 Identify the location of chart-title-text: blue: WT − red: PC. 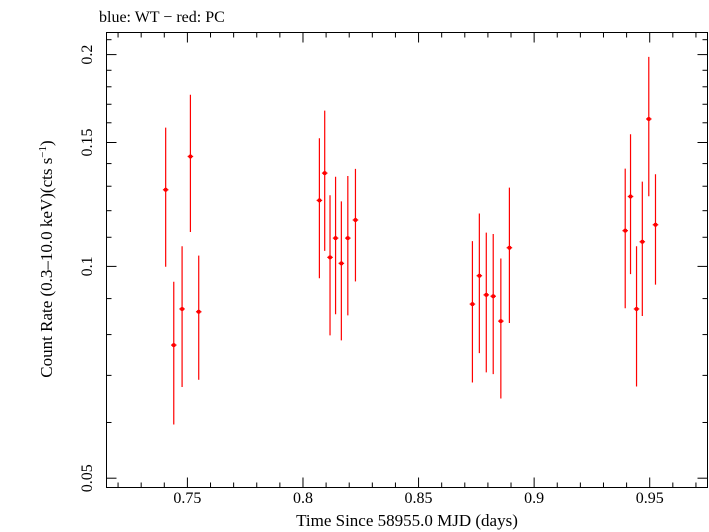
(162, 17).